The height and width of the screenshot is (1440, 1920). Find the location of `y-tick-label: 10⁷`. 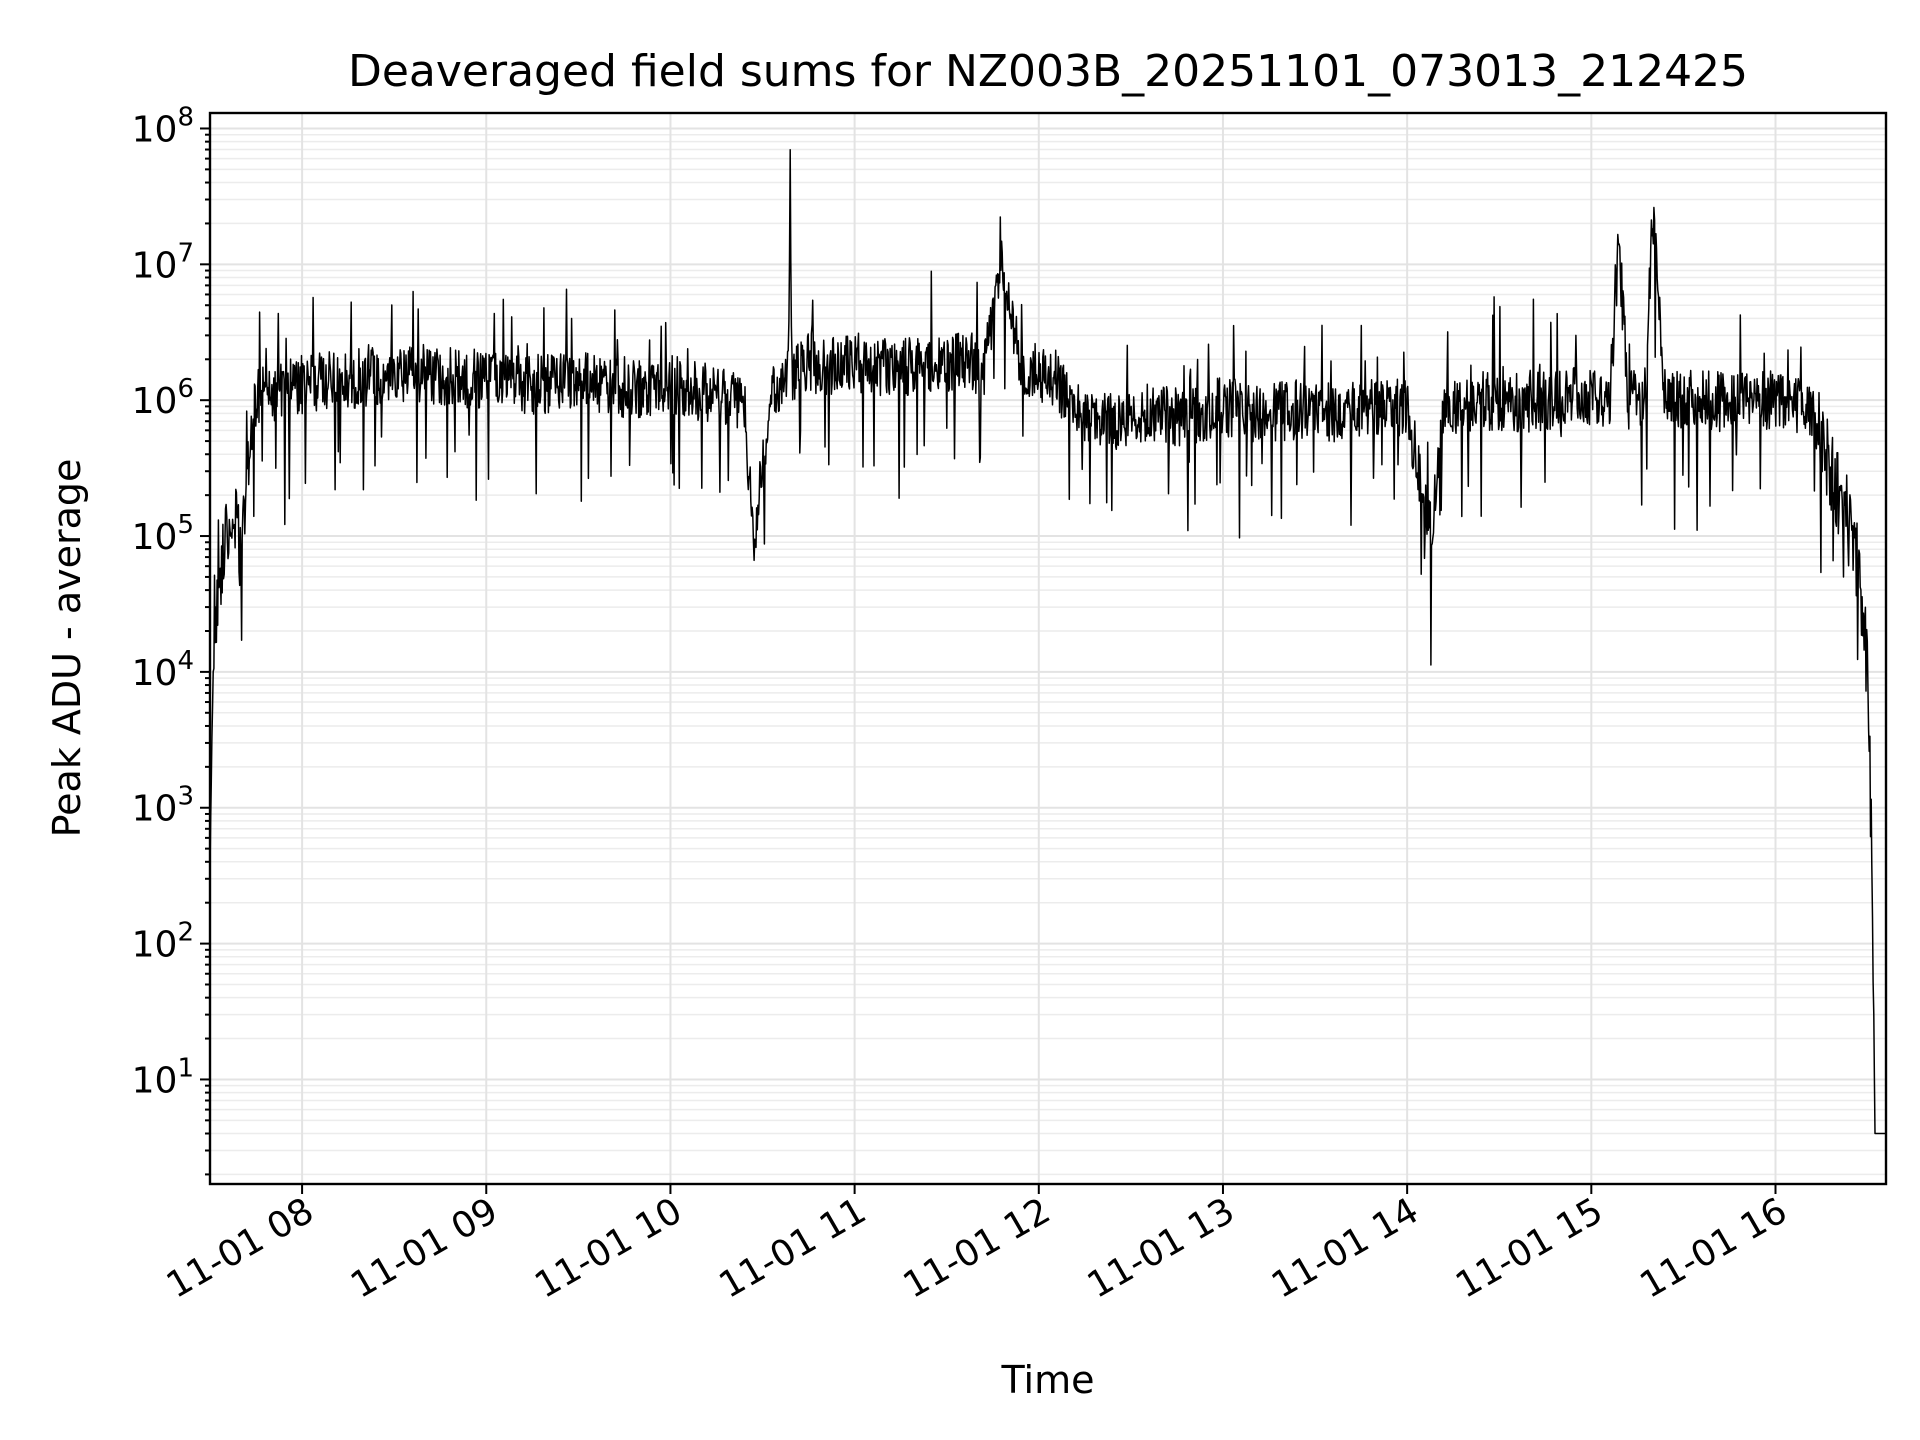

y-tick-label: 10⁷ is located at coordinates (163, 262).